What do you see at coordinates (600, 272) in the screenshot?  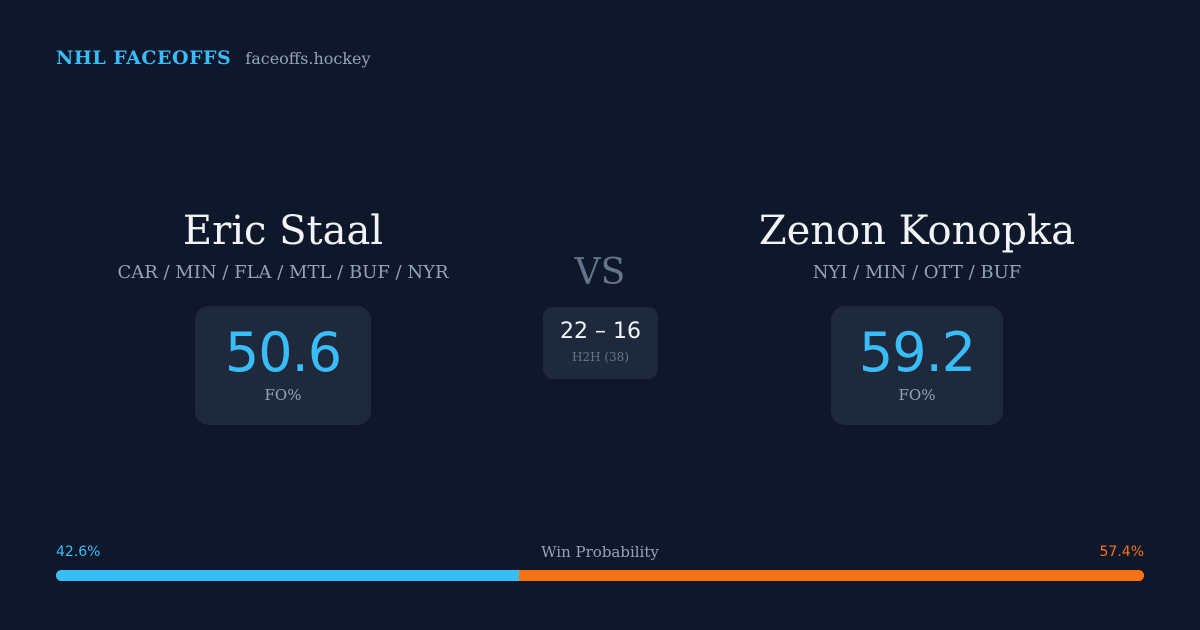 I see `versus-label: VS` at bounding box center [600, 272].